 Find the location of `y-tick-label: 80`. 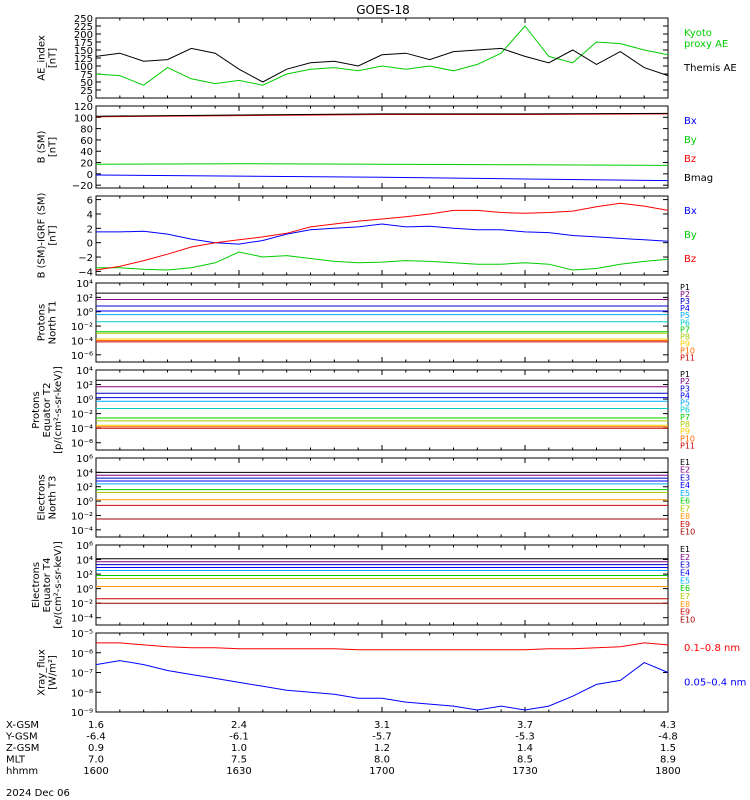

y-tick-label: 80 is located at coordinates (86, 130).